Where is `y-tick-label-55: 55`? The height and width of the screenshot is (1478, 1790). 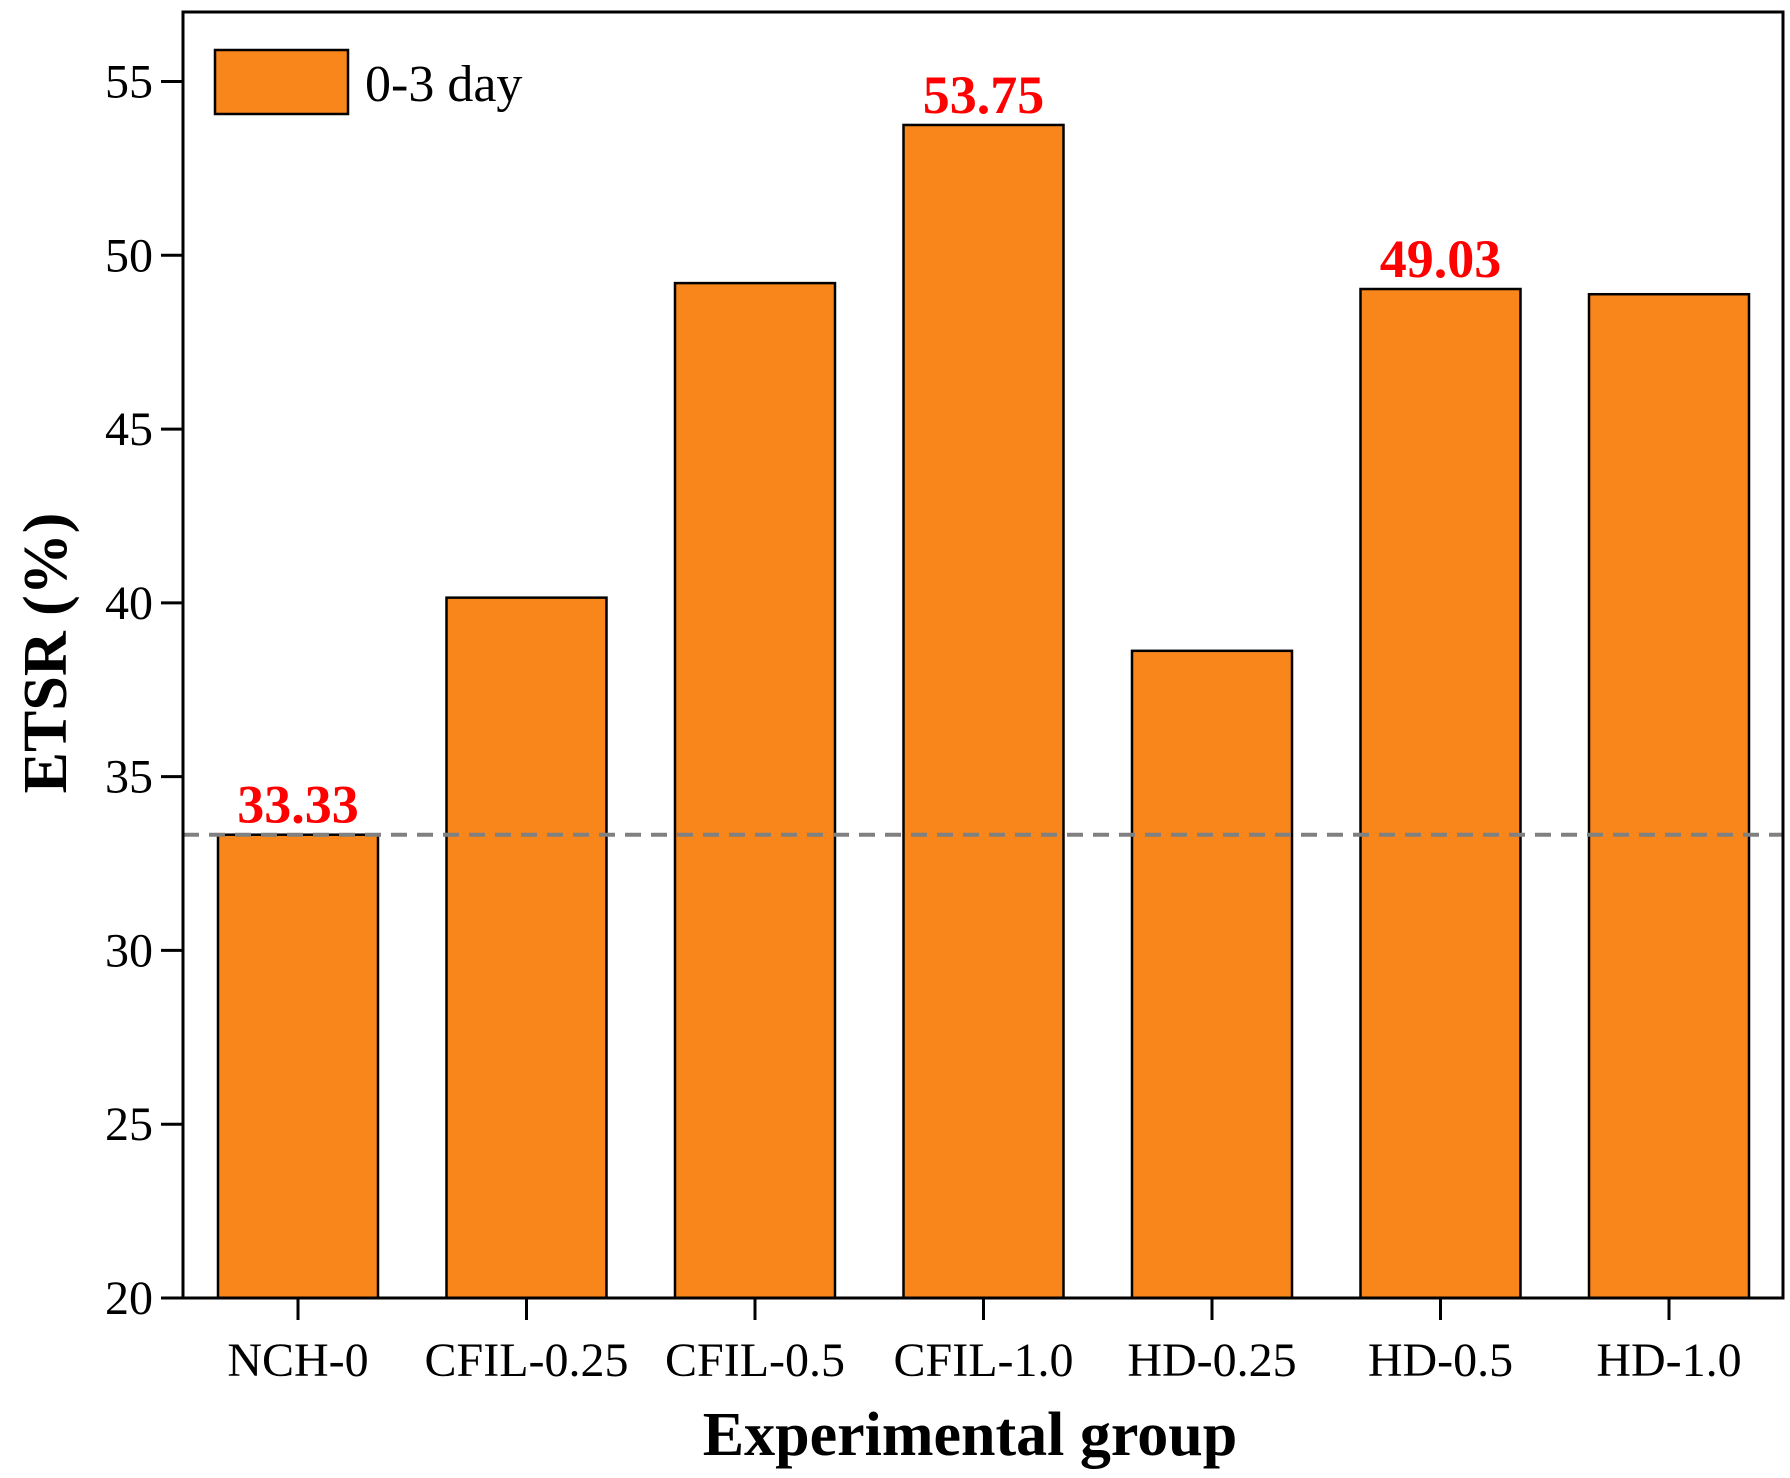
y-tick-label-55: 55 is located at coordinates (129, 82).